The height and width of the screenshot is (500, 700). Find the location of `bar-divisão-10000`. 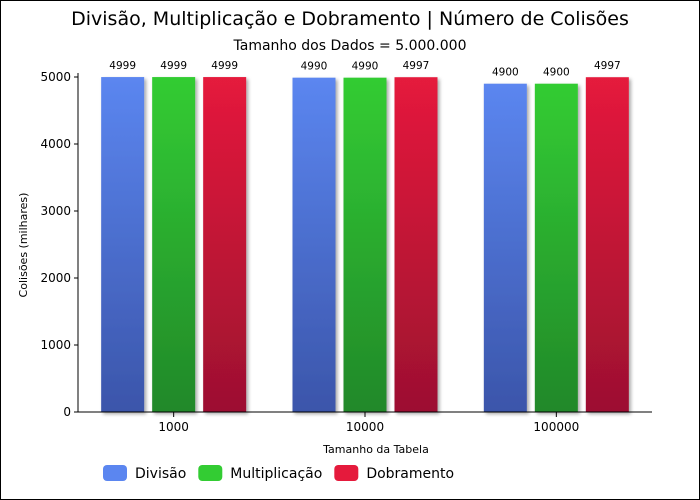

bar-divisão-10000 is located at coordinates (314, 245).